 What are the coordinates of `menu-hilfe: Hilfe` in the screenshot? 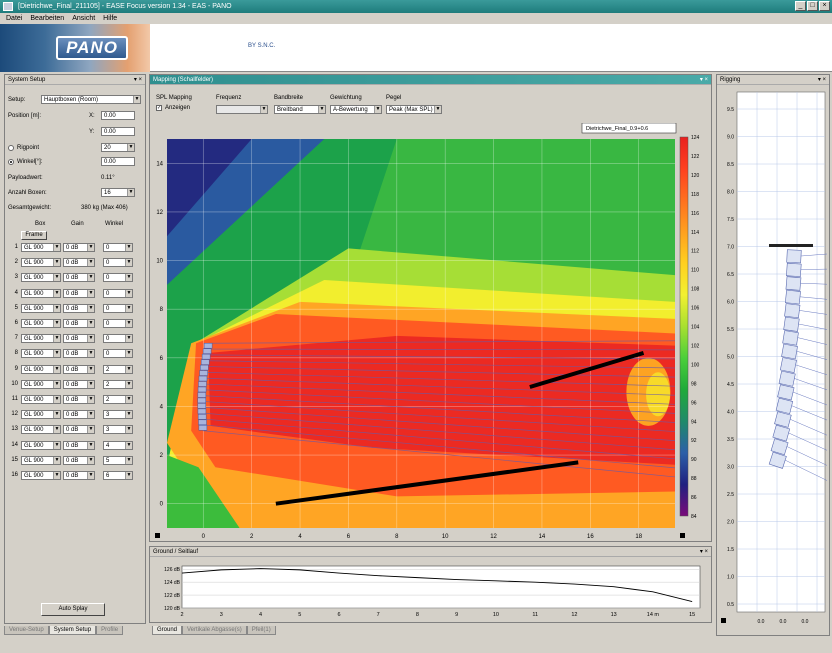 It's located at (110, 18).